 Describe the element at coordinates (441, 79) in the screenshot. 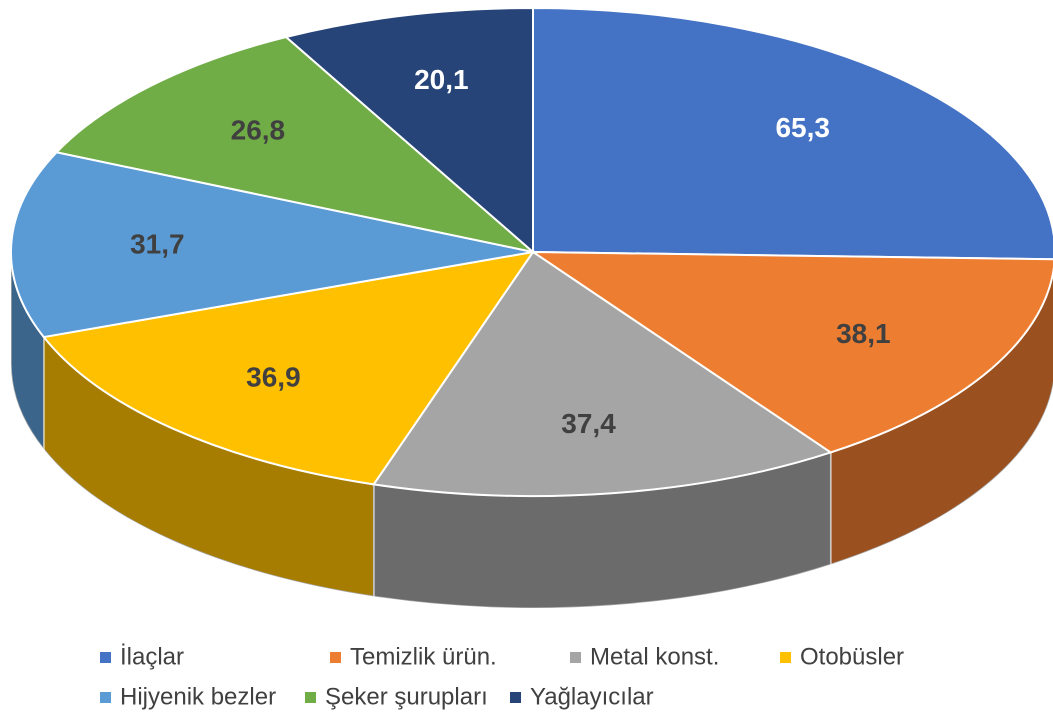

I see `data-label: 20,1` at that location.